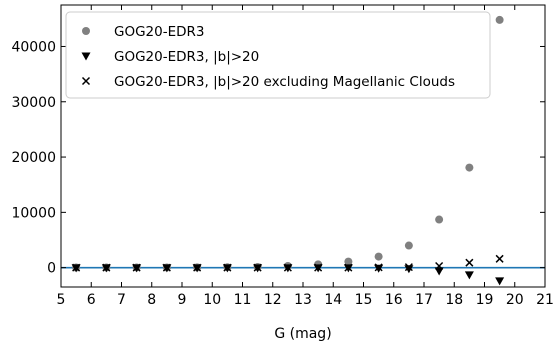 The image size is (555, 342). I want to click on x-tick-label: 11, so click(243, 300).